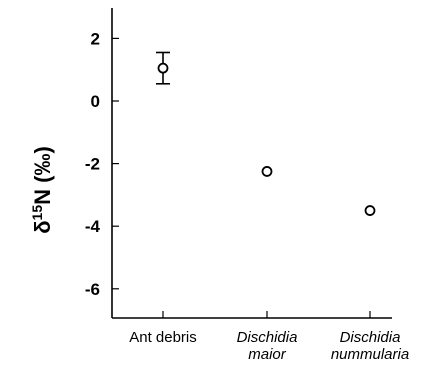 The height and width of the screenshot is (366, 422). I want to click on y-tick-label: 2, so click(95, 38).